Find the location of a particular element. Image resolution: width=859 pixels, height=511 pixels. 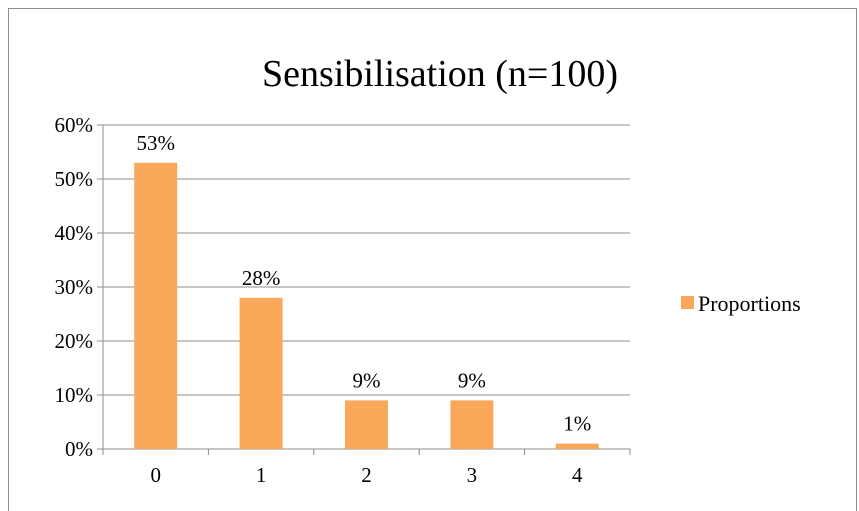

x-tick-label: 1 is located at coordinates (261, 475).